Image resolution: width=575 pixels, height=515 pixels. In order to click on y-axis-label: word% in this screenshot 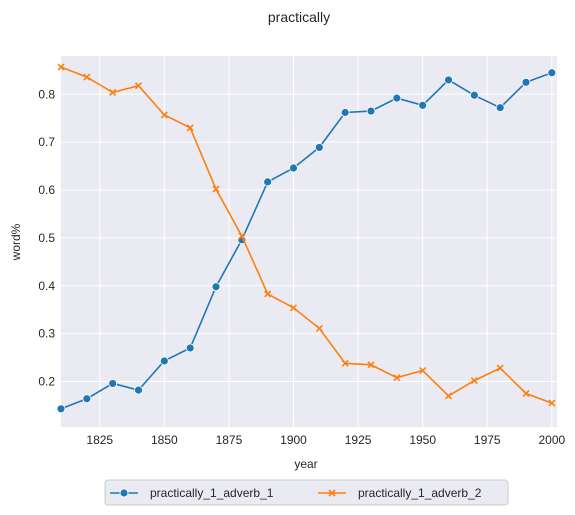, I will do `click(16, 242)`.